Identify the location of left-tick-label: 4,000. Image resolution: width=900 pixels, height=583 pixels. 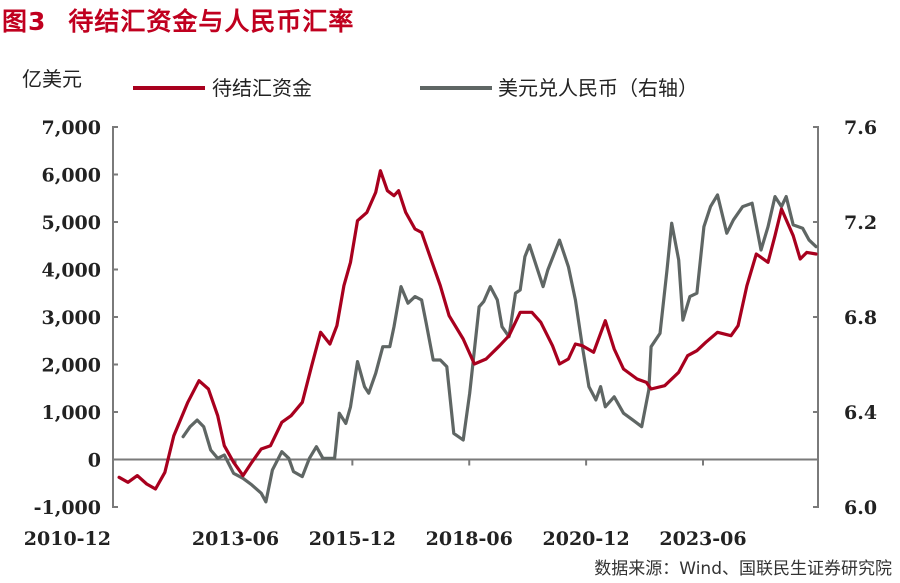
(72, 271).